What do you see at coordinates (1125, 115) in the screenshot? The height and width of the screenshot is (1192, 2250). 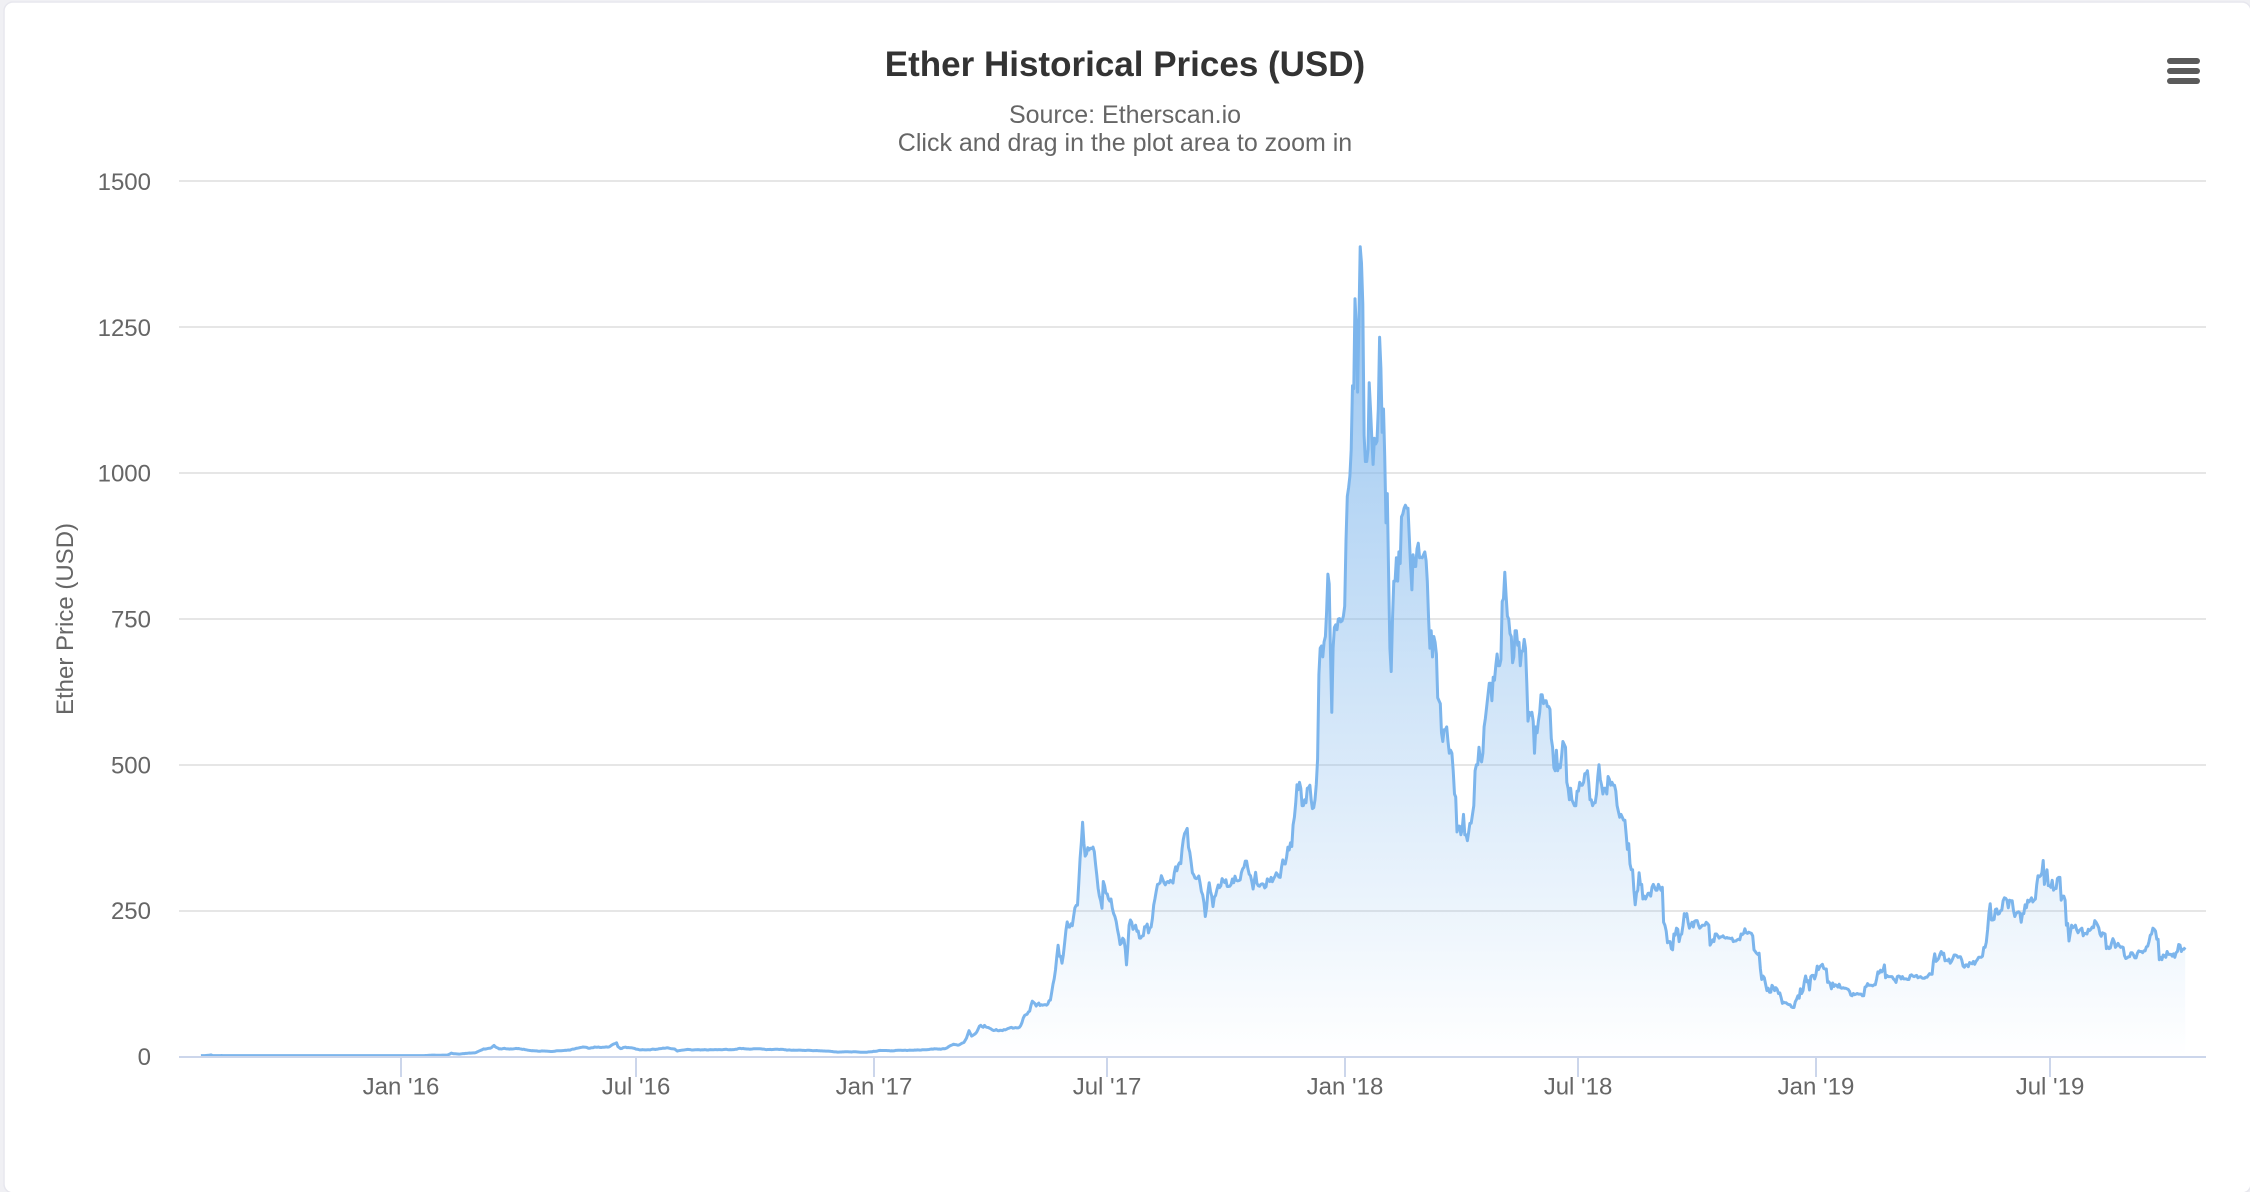 I see `svg-text: Source: Etherscan.io` at bounding box center [1125, 115].